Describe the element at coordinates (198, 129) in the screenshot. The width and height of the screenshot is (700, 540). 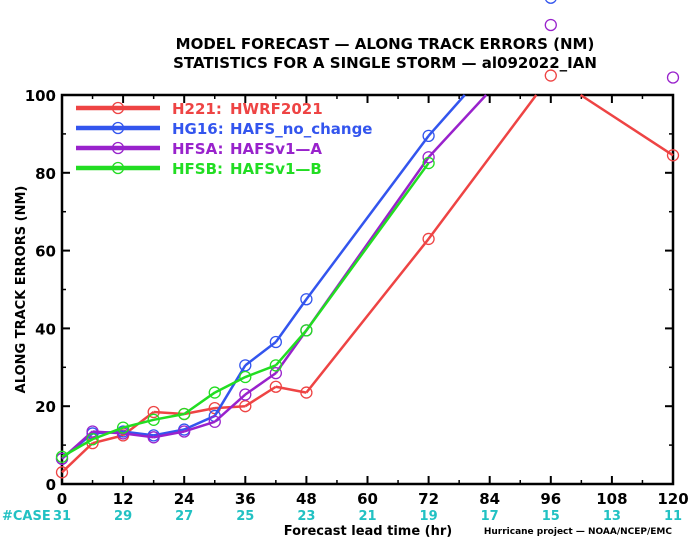
I see `legend-code: HG16:` at that location.